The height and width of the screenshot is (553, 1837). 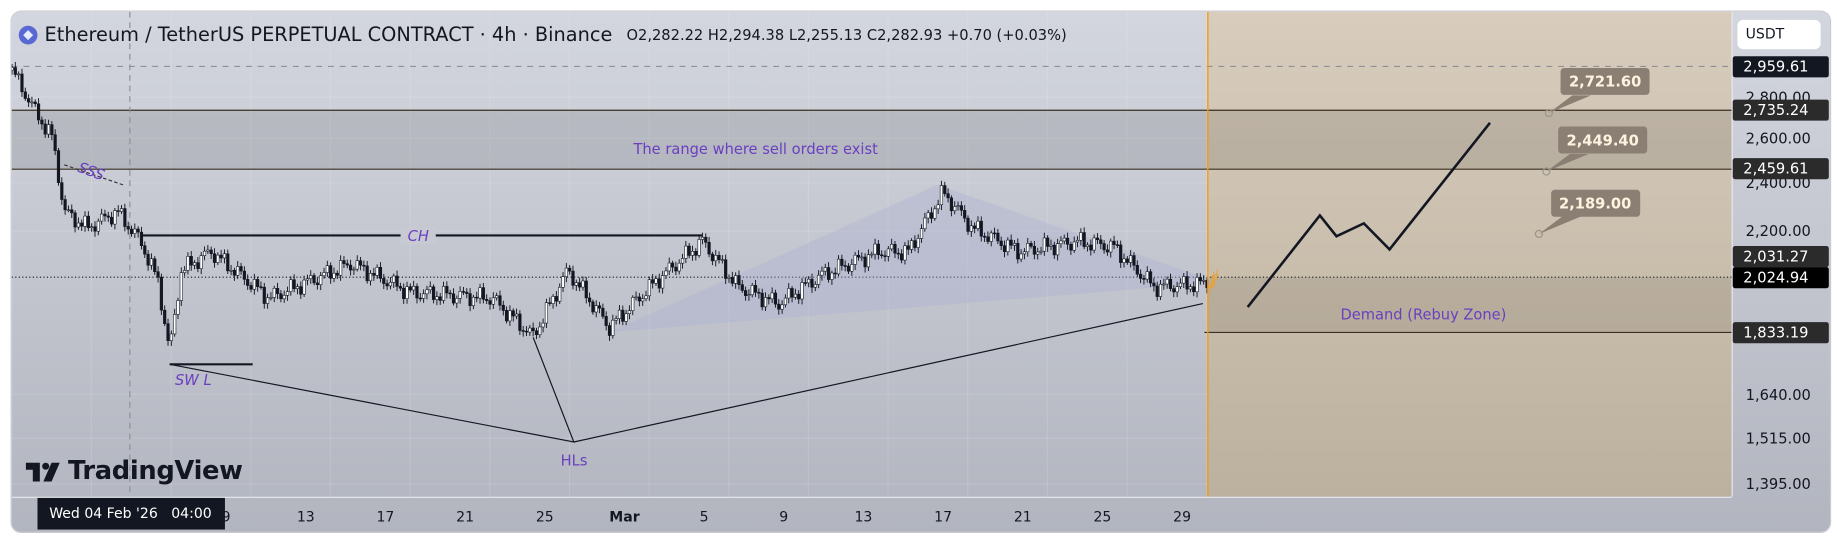 What do you see at coordinates (134, 471) in the screenshot?
I see `tradingview-logo: TradingView` at bounding box center [134, 471].